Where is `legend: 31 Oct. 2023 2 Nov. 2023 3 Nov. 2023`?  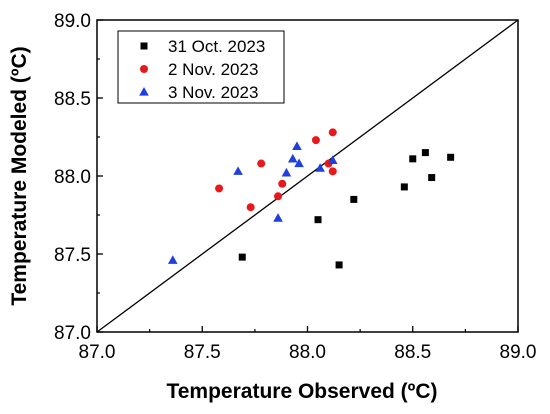
legend: 31 Oct. 2023 2 Nov. 2023 3 Nov. 2023 is located at coordinates (201, 67).